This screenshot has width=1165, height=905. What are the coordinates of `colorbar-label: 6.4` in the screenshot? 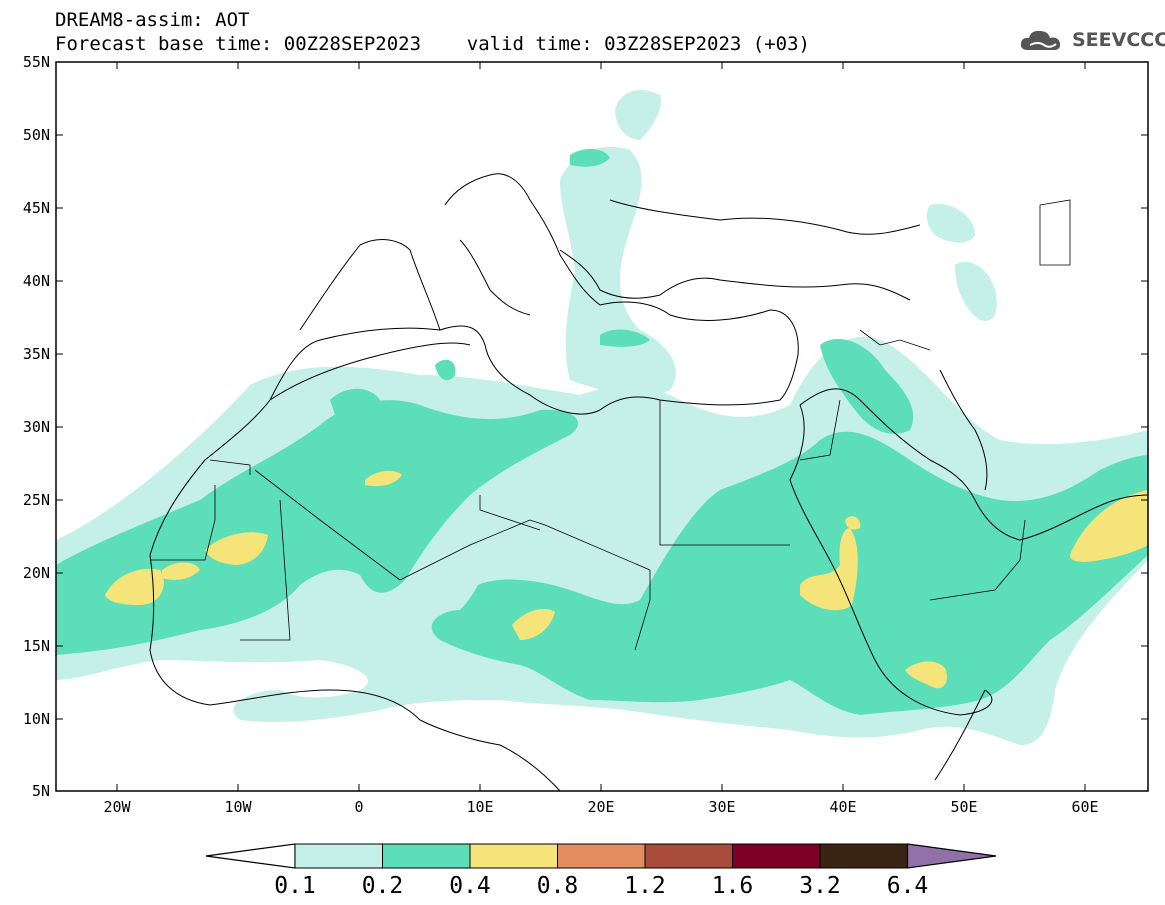 It's located at (908, 886).